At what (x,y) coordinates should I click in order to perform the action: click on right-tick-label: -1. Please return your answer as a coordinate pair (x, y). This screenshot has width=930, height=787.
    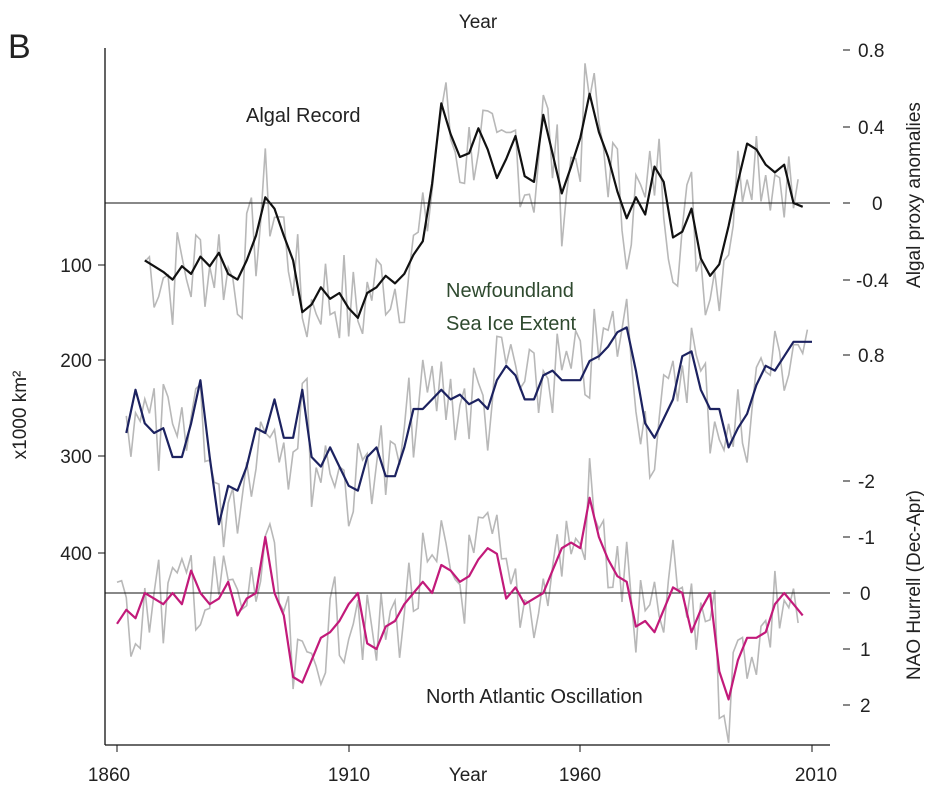
    Looking at the image, I should click on (866, 538).